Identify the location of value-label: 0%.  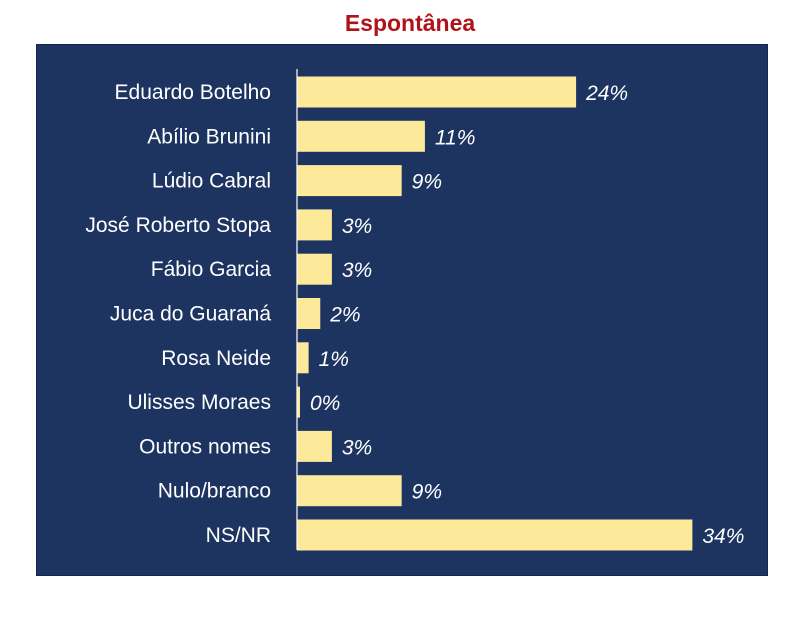
(325, 403).